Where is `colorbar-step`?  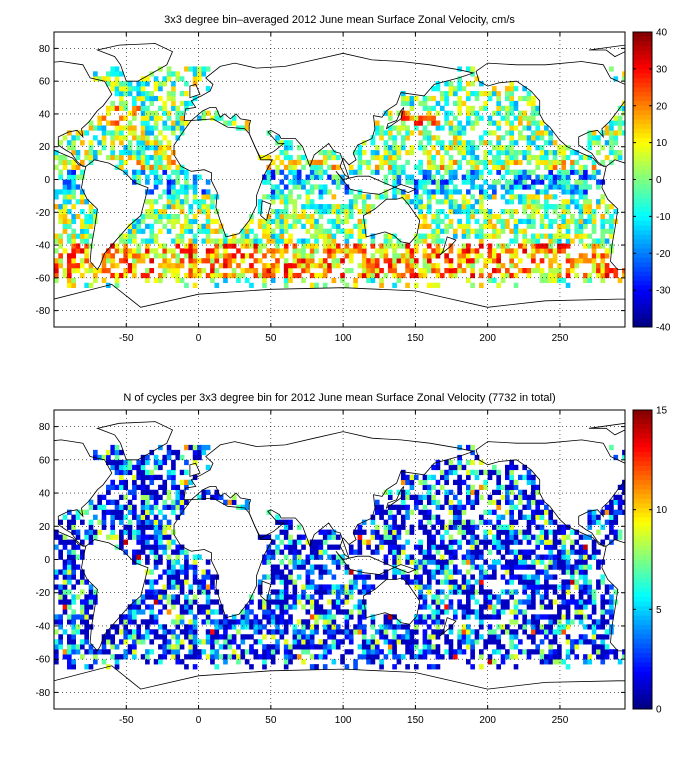
colorbar-step is located at coordinates (642, 122).